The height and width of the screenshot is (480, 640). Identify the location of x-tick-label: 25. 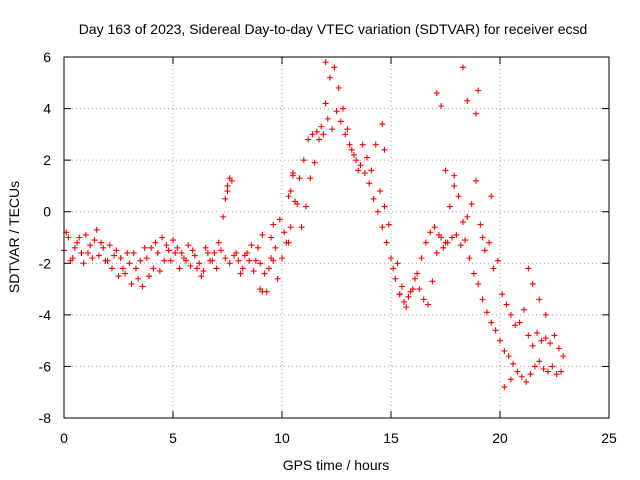
(609, 438).